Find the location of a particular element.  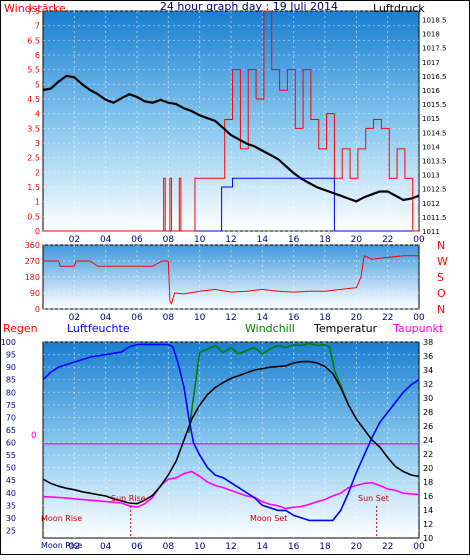

direction-letter: S is located at coordinates (440, 277).